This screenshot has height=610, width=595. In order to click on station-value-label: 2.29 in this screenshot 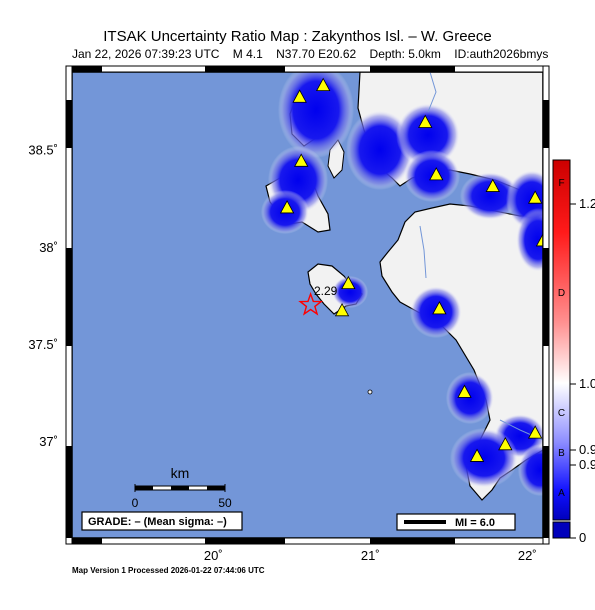, I will do `click(326, 291)`.